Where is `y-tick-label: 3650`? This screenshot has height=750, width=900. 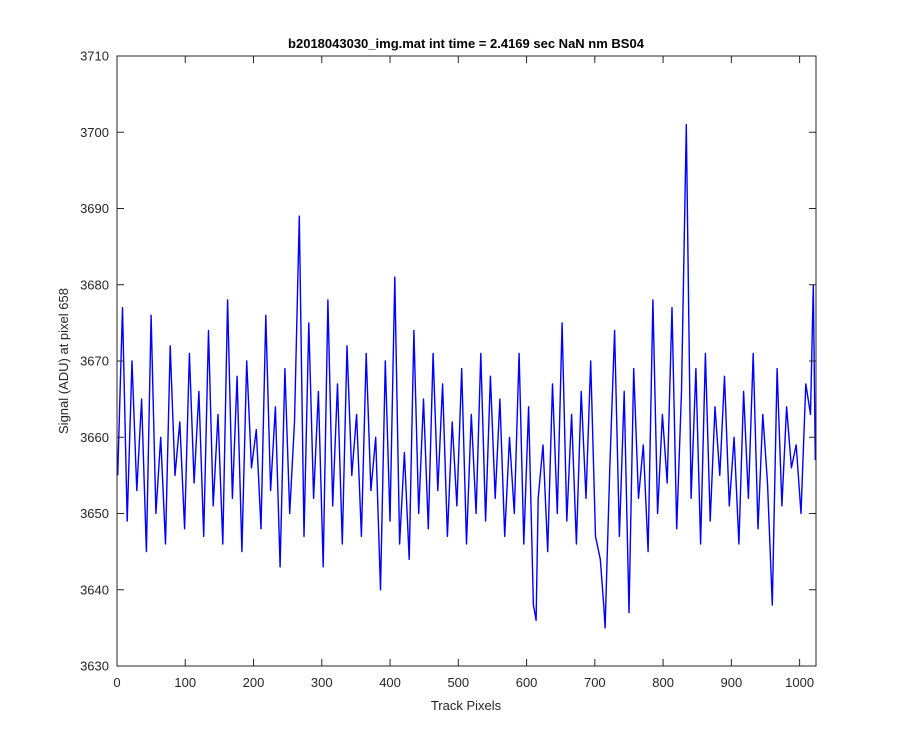 y-tick-label: 3650 is located at coordinates (94, 513).